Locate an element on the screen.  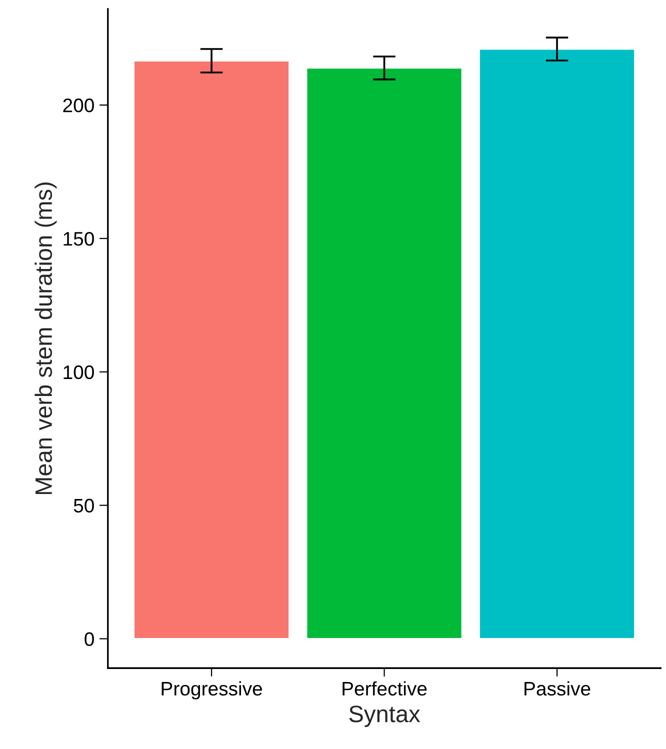
y-tick-label: 50 is located at coordinates (84, 505).